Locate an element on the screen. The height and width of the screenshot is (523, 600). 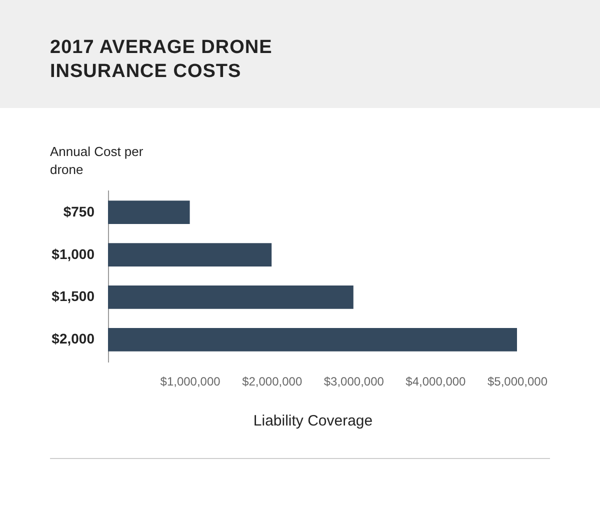
x-tick-label: $4,000,000 is located at coordinates (436, 381).